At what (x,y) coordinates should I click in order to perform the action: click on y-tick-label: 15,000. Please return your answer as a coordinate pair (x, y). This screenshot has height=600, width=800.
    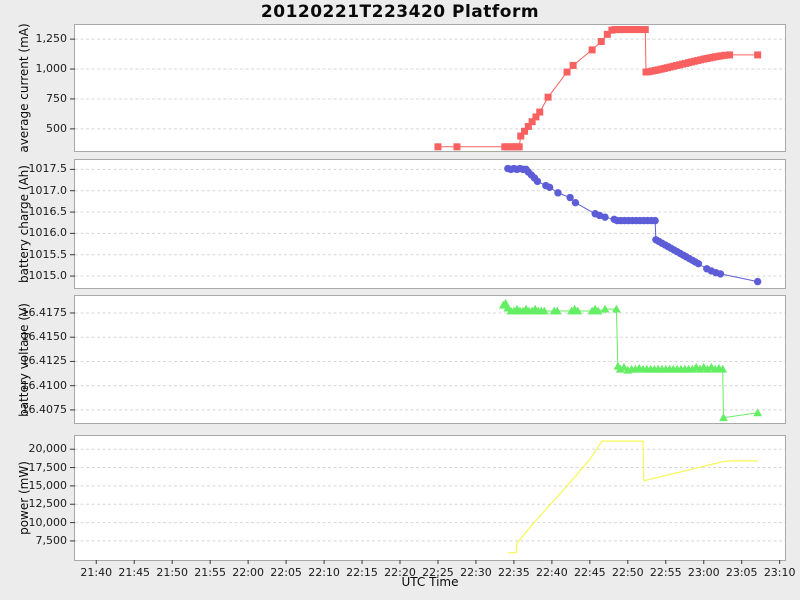
    Looking at the image, I should click on (48, 485).